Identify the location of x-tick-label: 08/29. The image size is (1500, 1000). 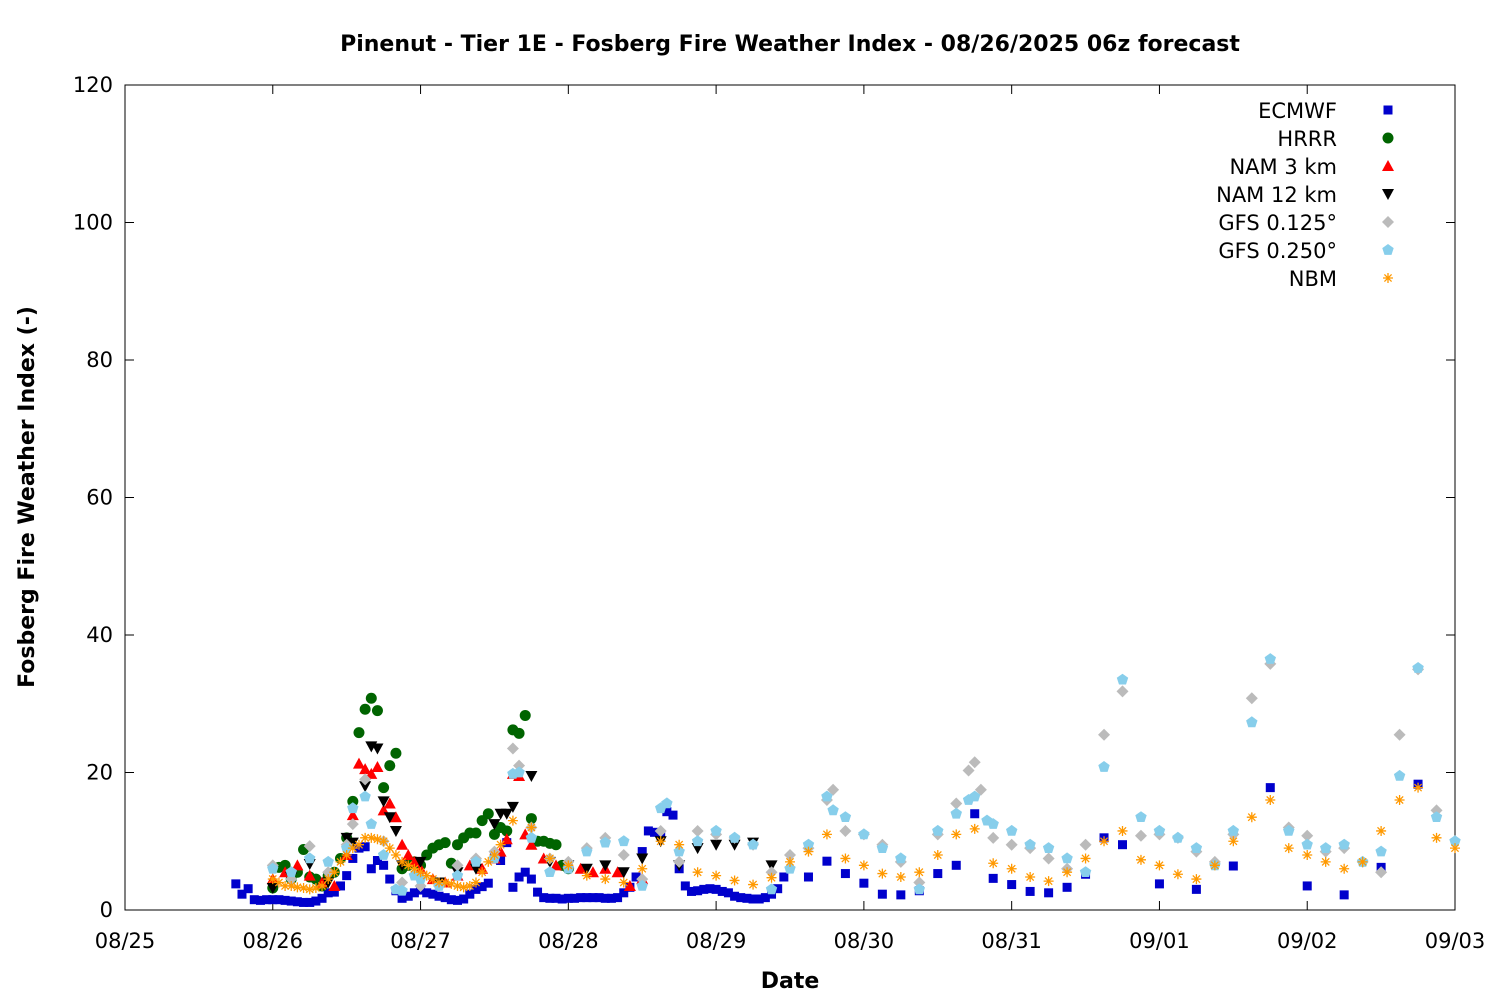
(716, 941).